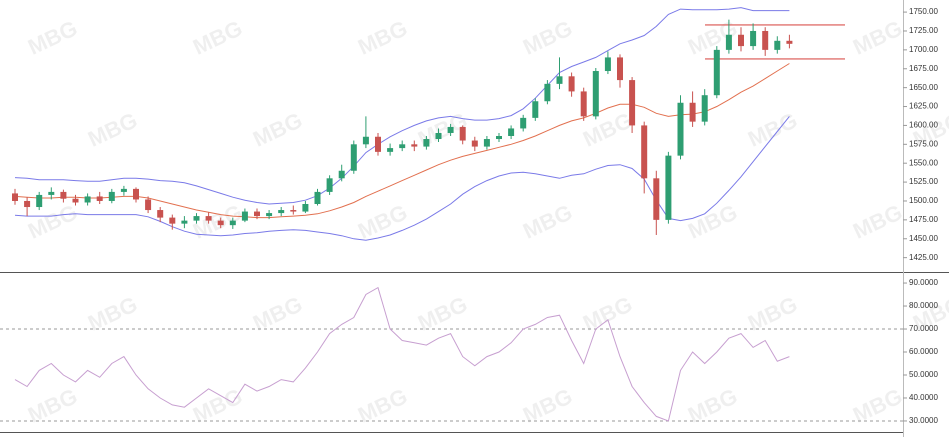 This screenshot has height=437, width=949. I want to click on y-tick-label: 1475.00, so click(923, 219).